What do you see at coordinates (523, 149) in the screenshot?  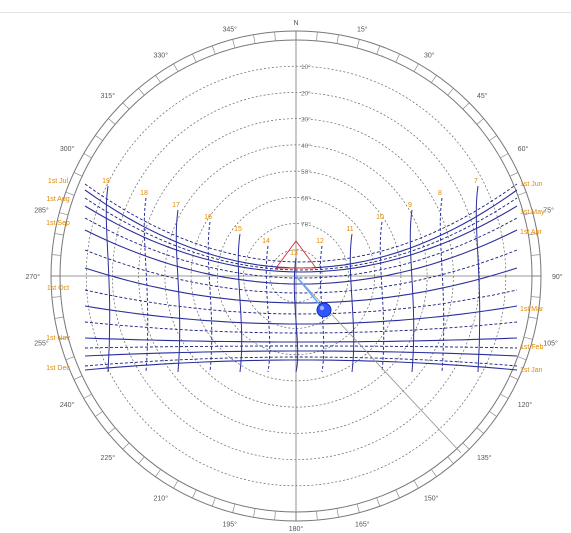 I see `azimuth-label: 60°` at bounding box center [523, 149].